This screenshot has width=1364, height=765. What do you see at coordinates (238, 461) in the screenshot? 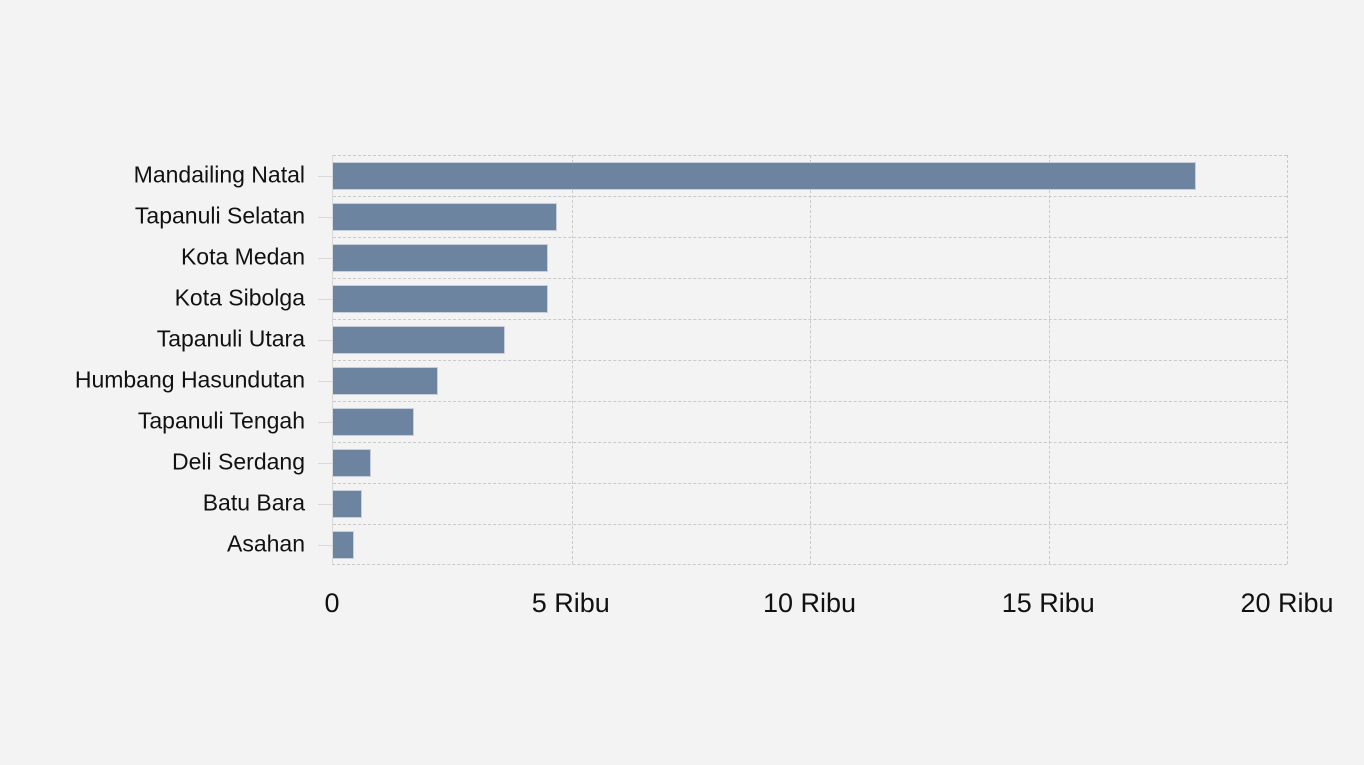
I see `category-label: Deli Serdang` at bounding box center [238, 461].